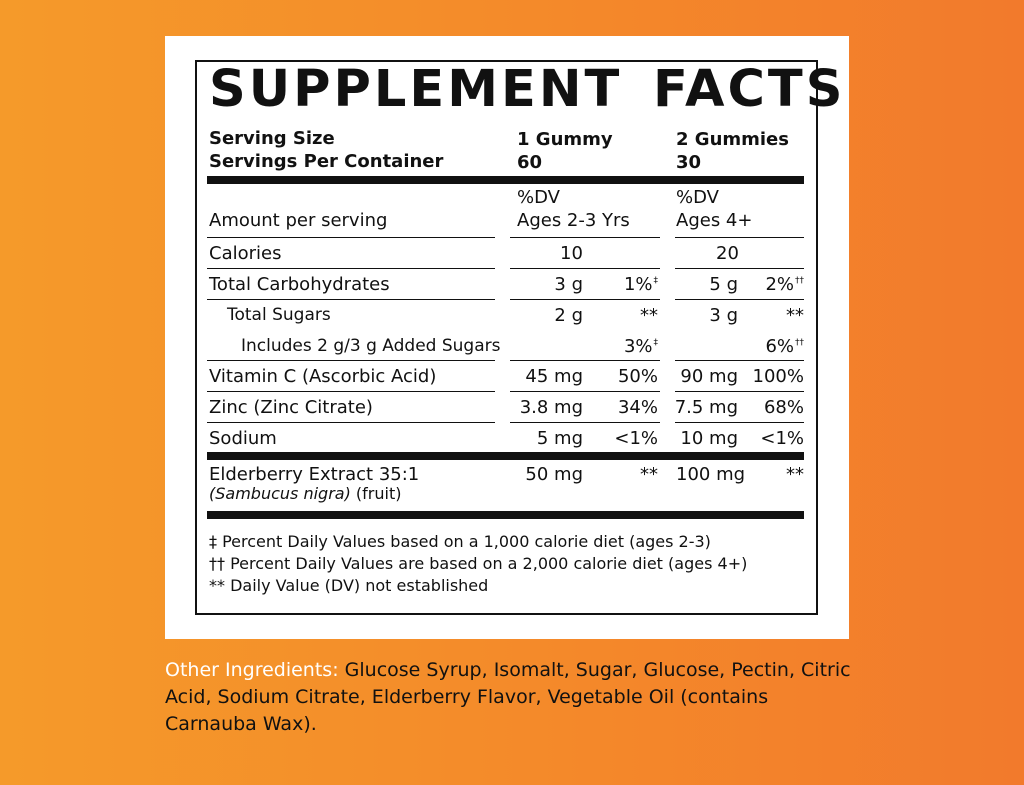  What do you see at coordinates (565, 139) in the screenshot?
I see `col1-serving: 1 Gummy` at bounding box center [565, 139].